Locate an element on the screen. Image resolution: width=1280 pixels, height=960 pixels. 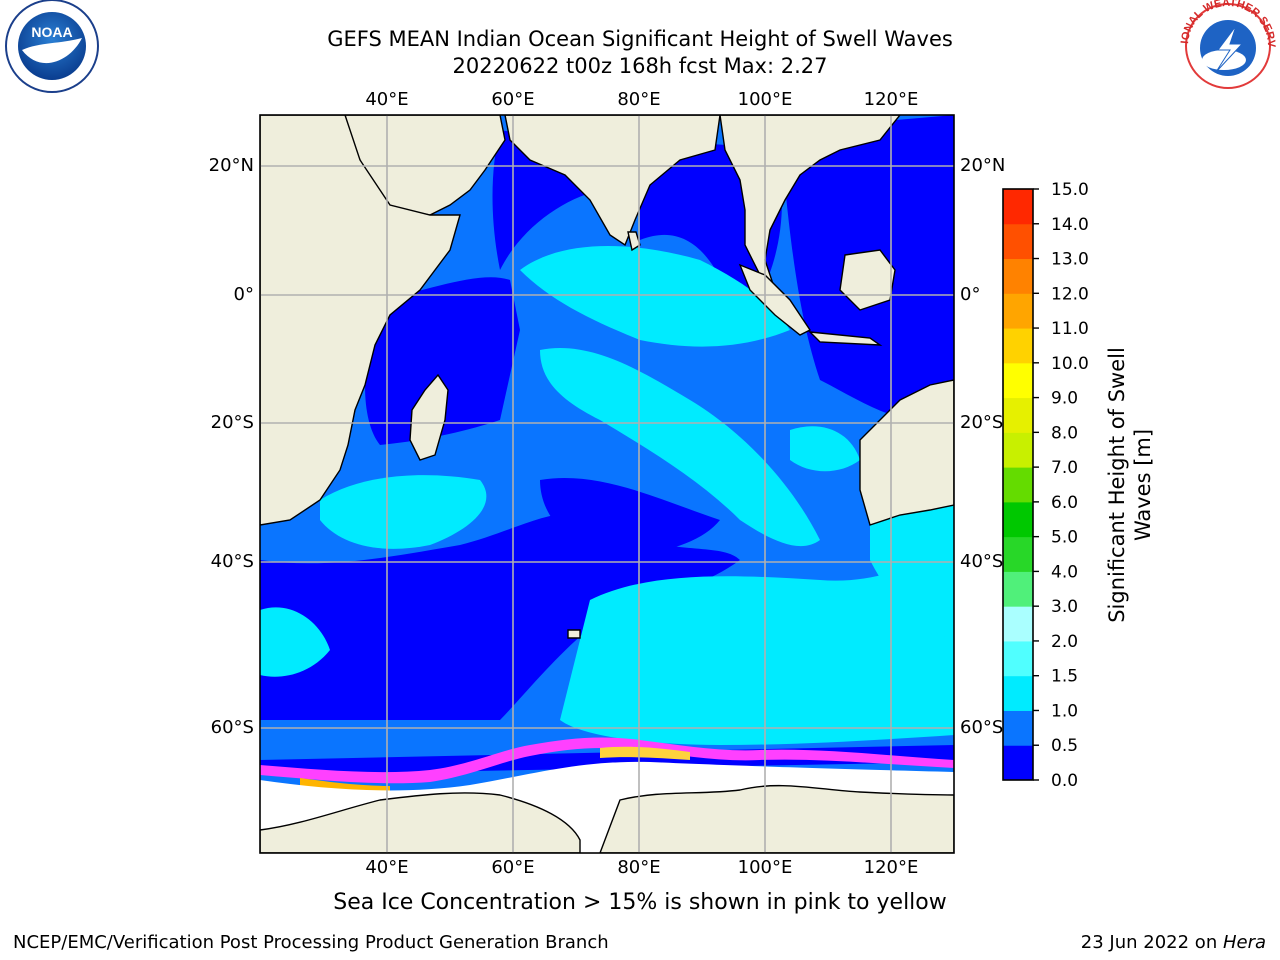
lon-label-bottom-60e: 60°E is located at coordinates (513, 867).